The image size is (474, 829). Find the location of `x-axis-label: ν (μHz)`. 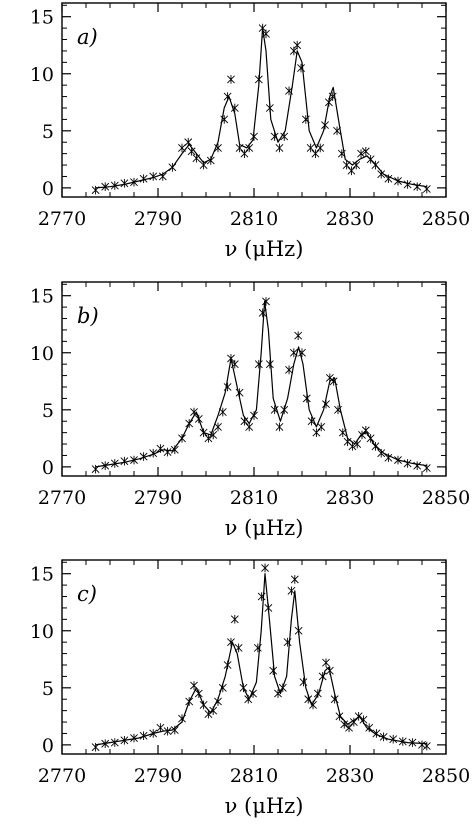

x-axis-label: ν (μHz) is located at coordinates (264, 806).